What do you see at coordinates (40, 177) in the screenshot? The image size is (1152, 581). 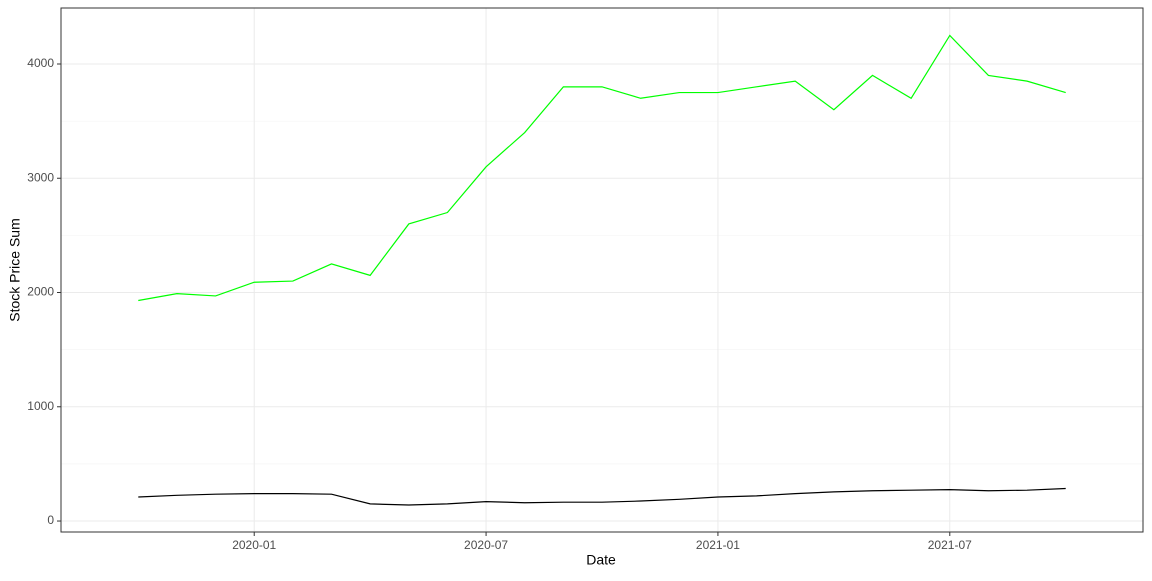 I see `y-tick-label: 3000` at bounding box center [40, 177].